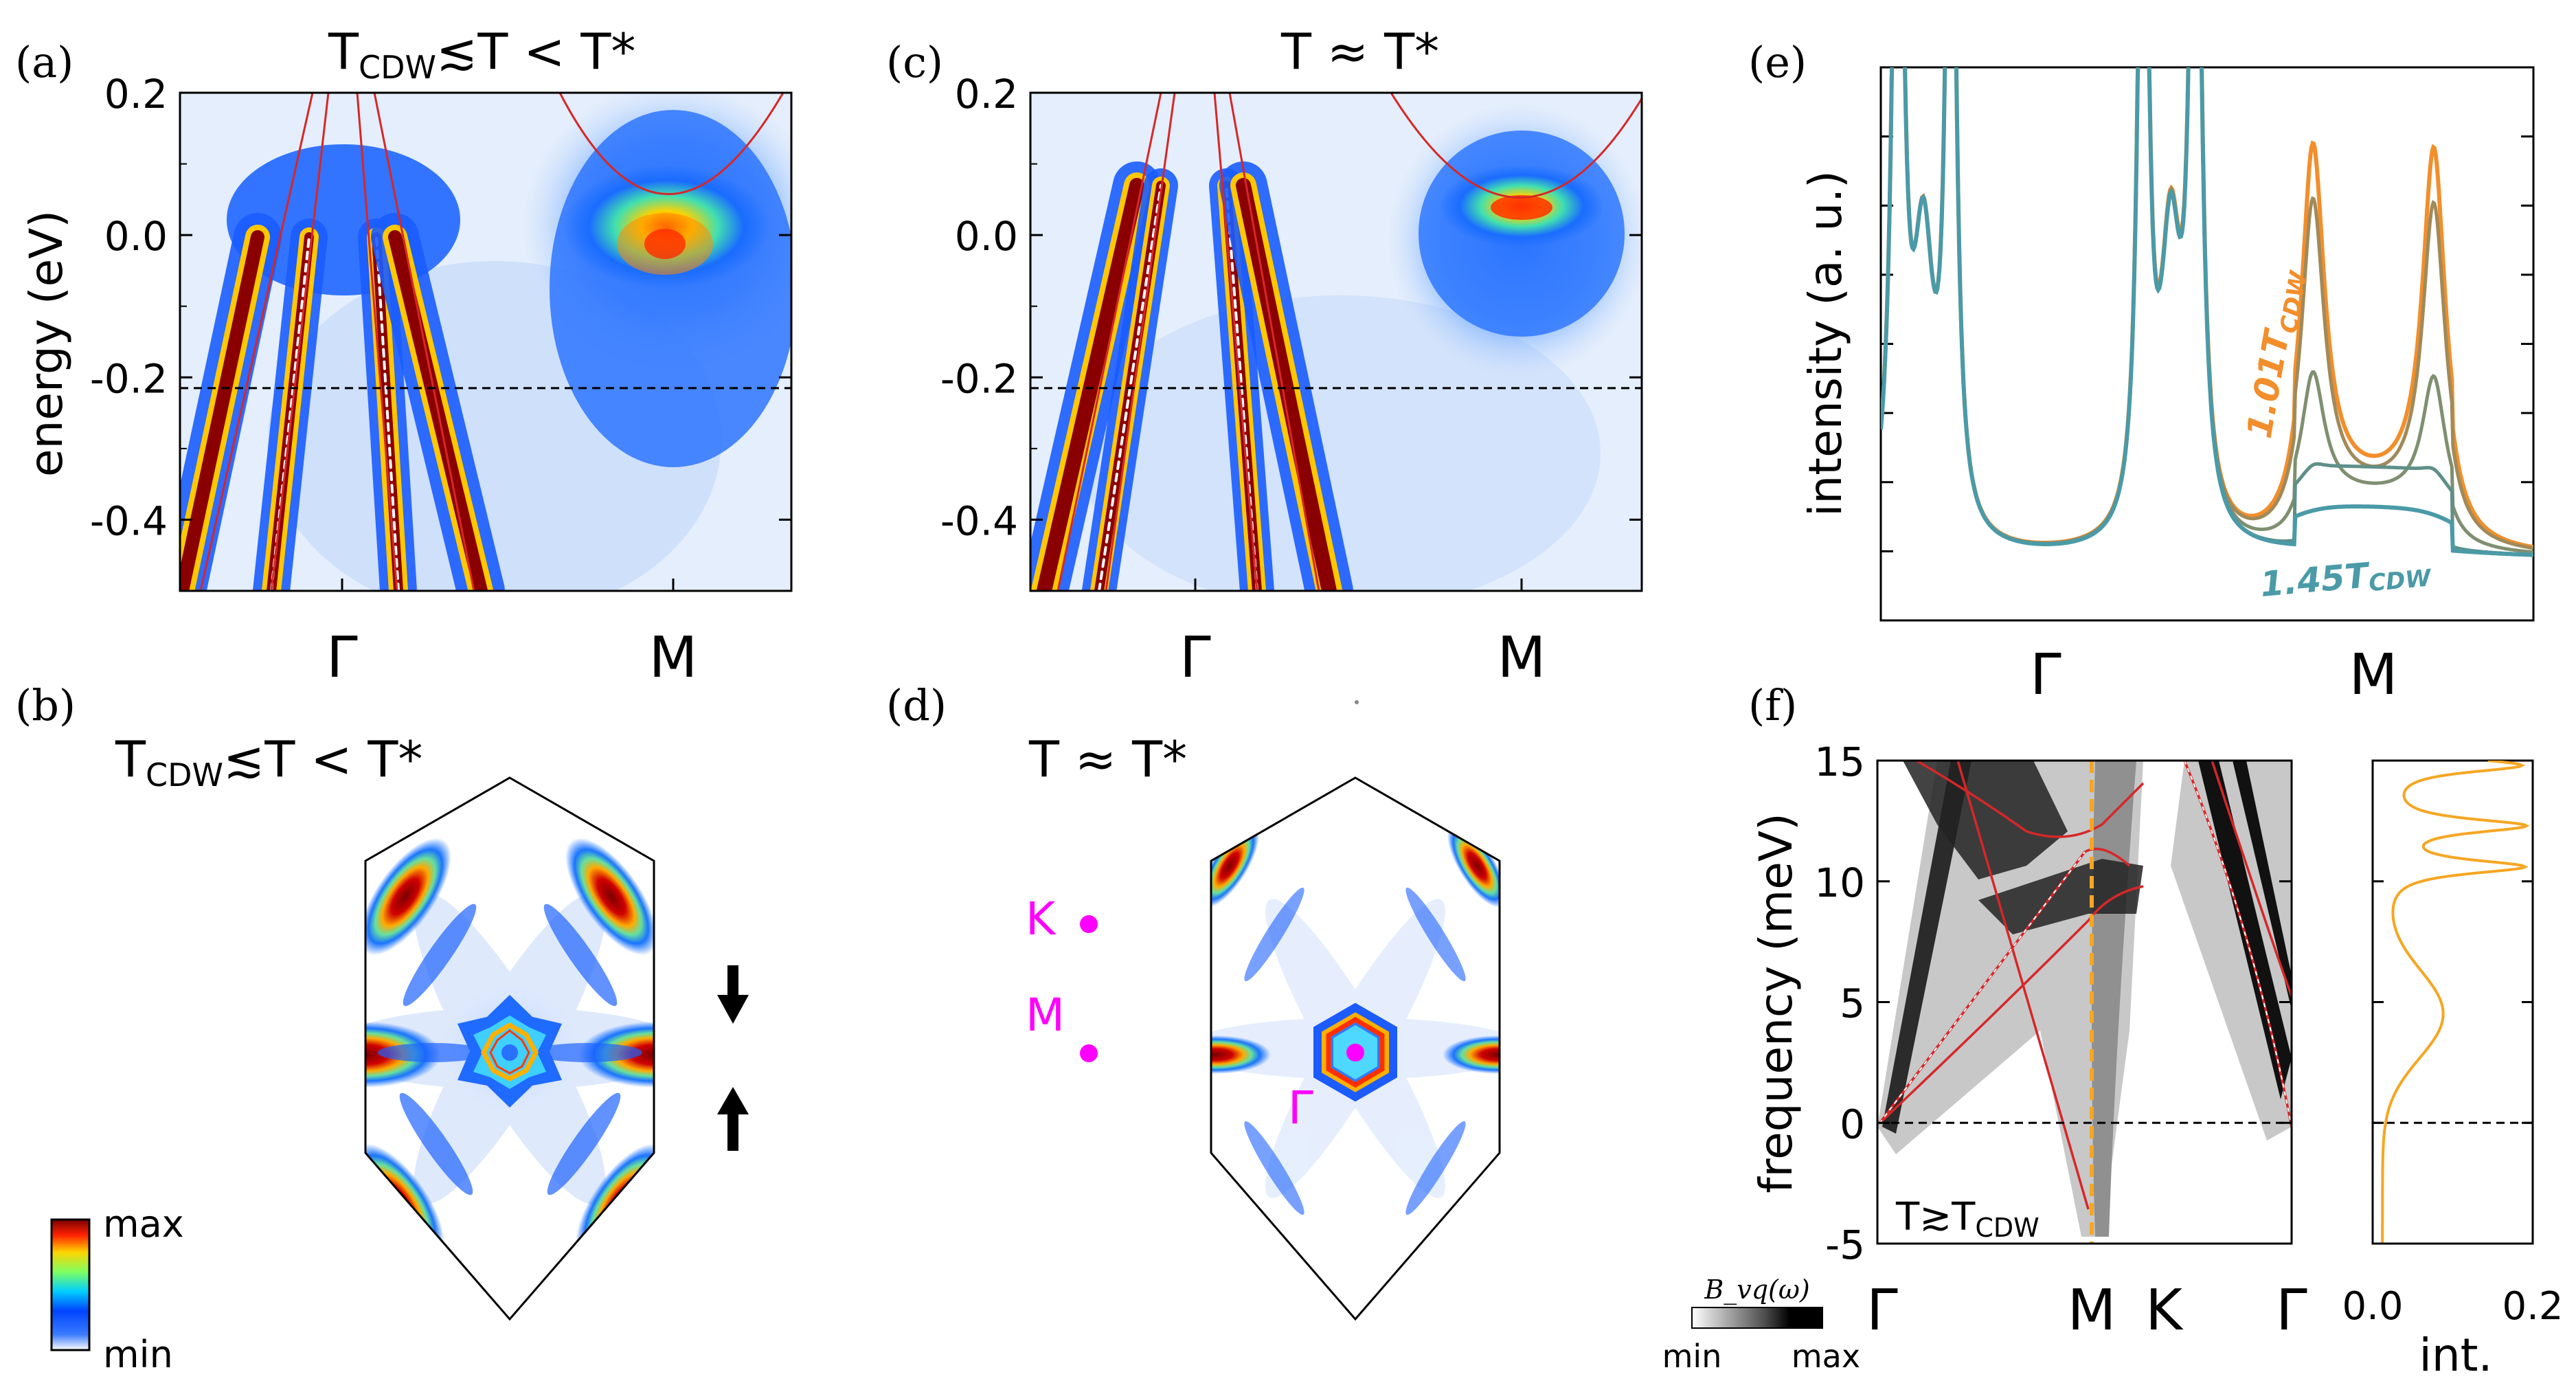 Image resolution: width=2576 pixels, height=1381 pixels. Describe the element at coordinates (342, 657) in the screenshot. I see `panel-a-xtick-gamma: Γ` at that location.